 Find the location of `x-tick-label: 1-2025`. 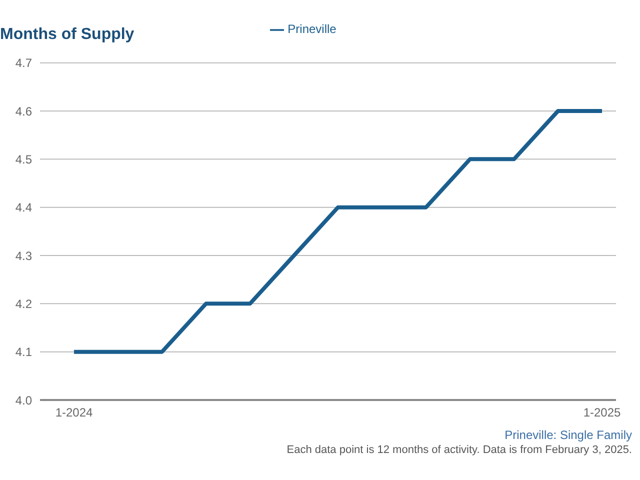

x-tick-label: 1-2025 is located at coordinates (602, 413).